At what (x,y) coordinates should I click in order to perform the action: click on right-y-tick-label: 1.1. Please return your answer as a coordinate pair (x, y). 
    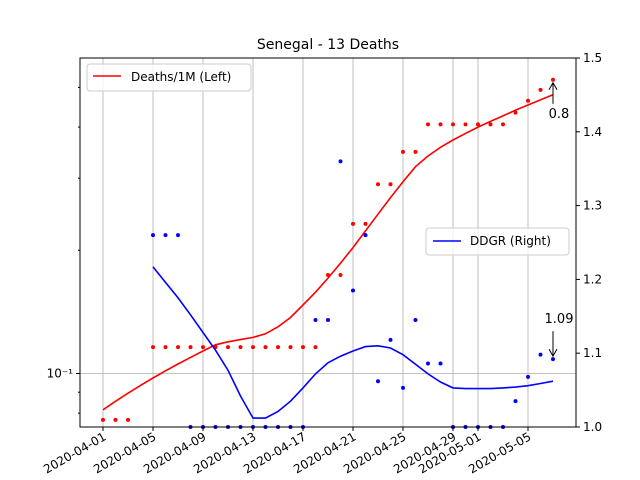
    Looking at the image, I should click on (592, 353).